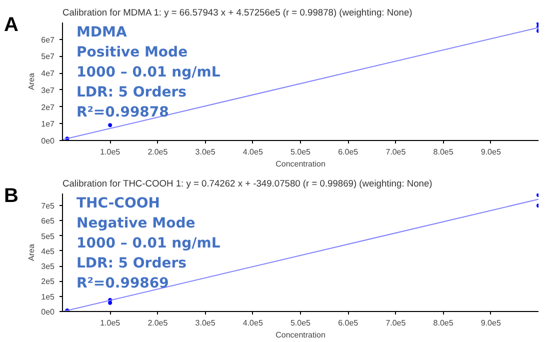  Describe the element at coordinates (136, 224) in the screenshot. I see `annotation: Negative Mode` at that location.